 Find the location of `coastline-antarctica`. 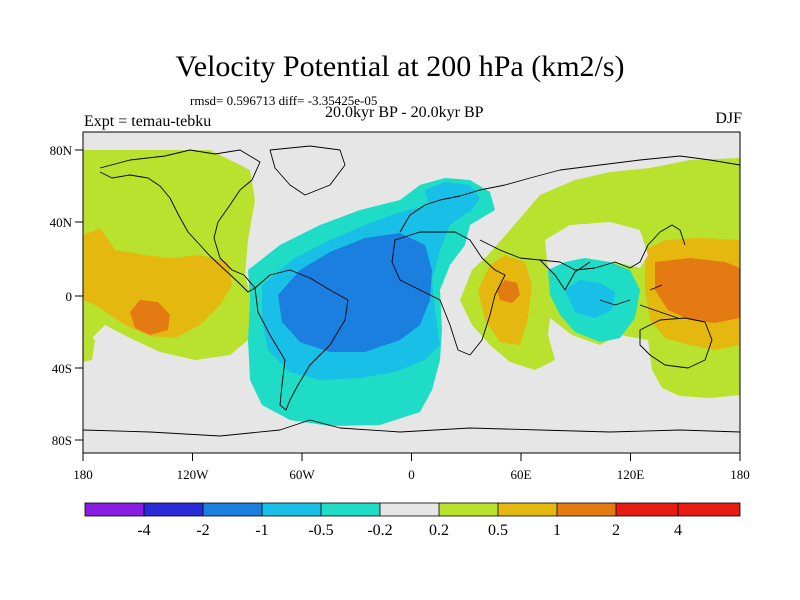

coastline-antarctica is located at coordinates (411, 428).